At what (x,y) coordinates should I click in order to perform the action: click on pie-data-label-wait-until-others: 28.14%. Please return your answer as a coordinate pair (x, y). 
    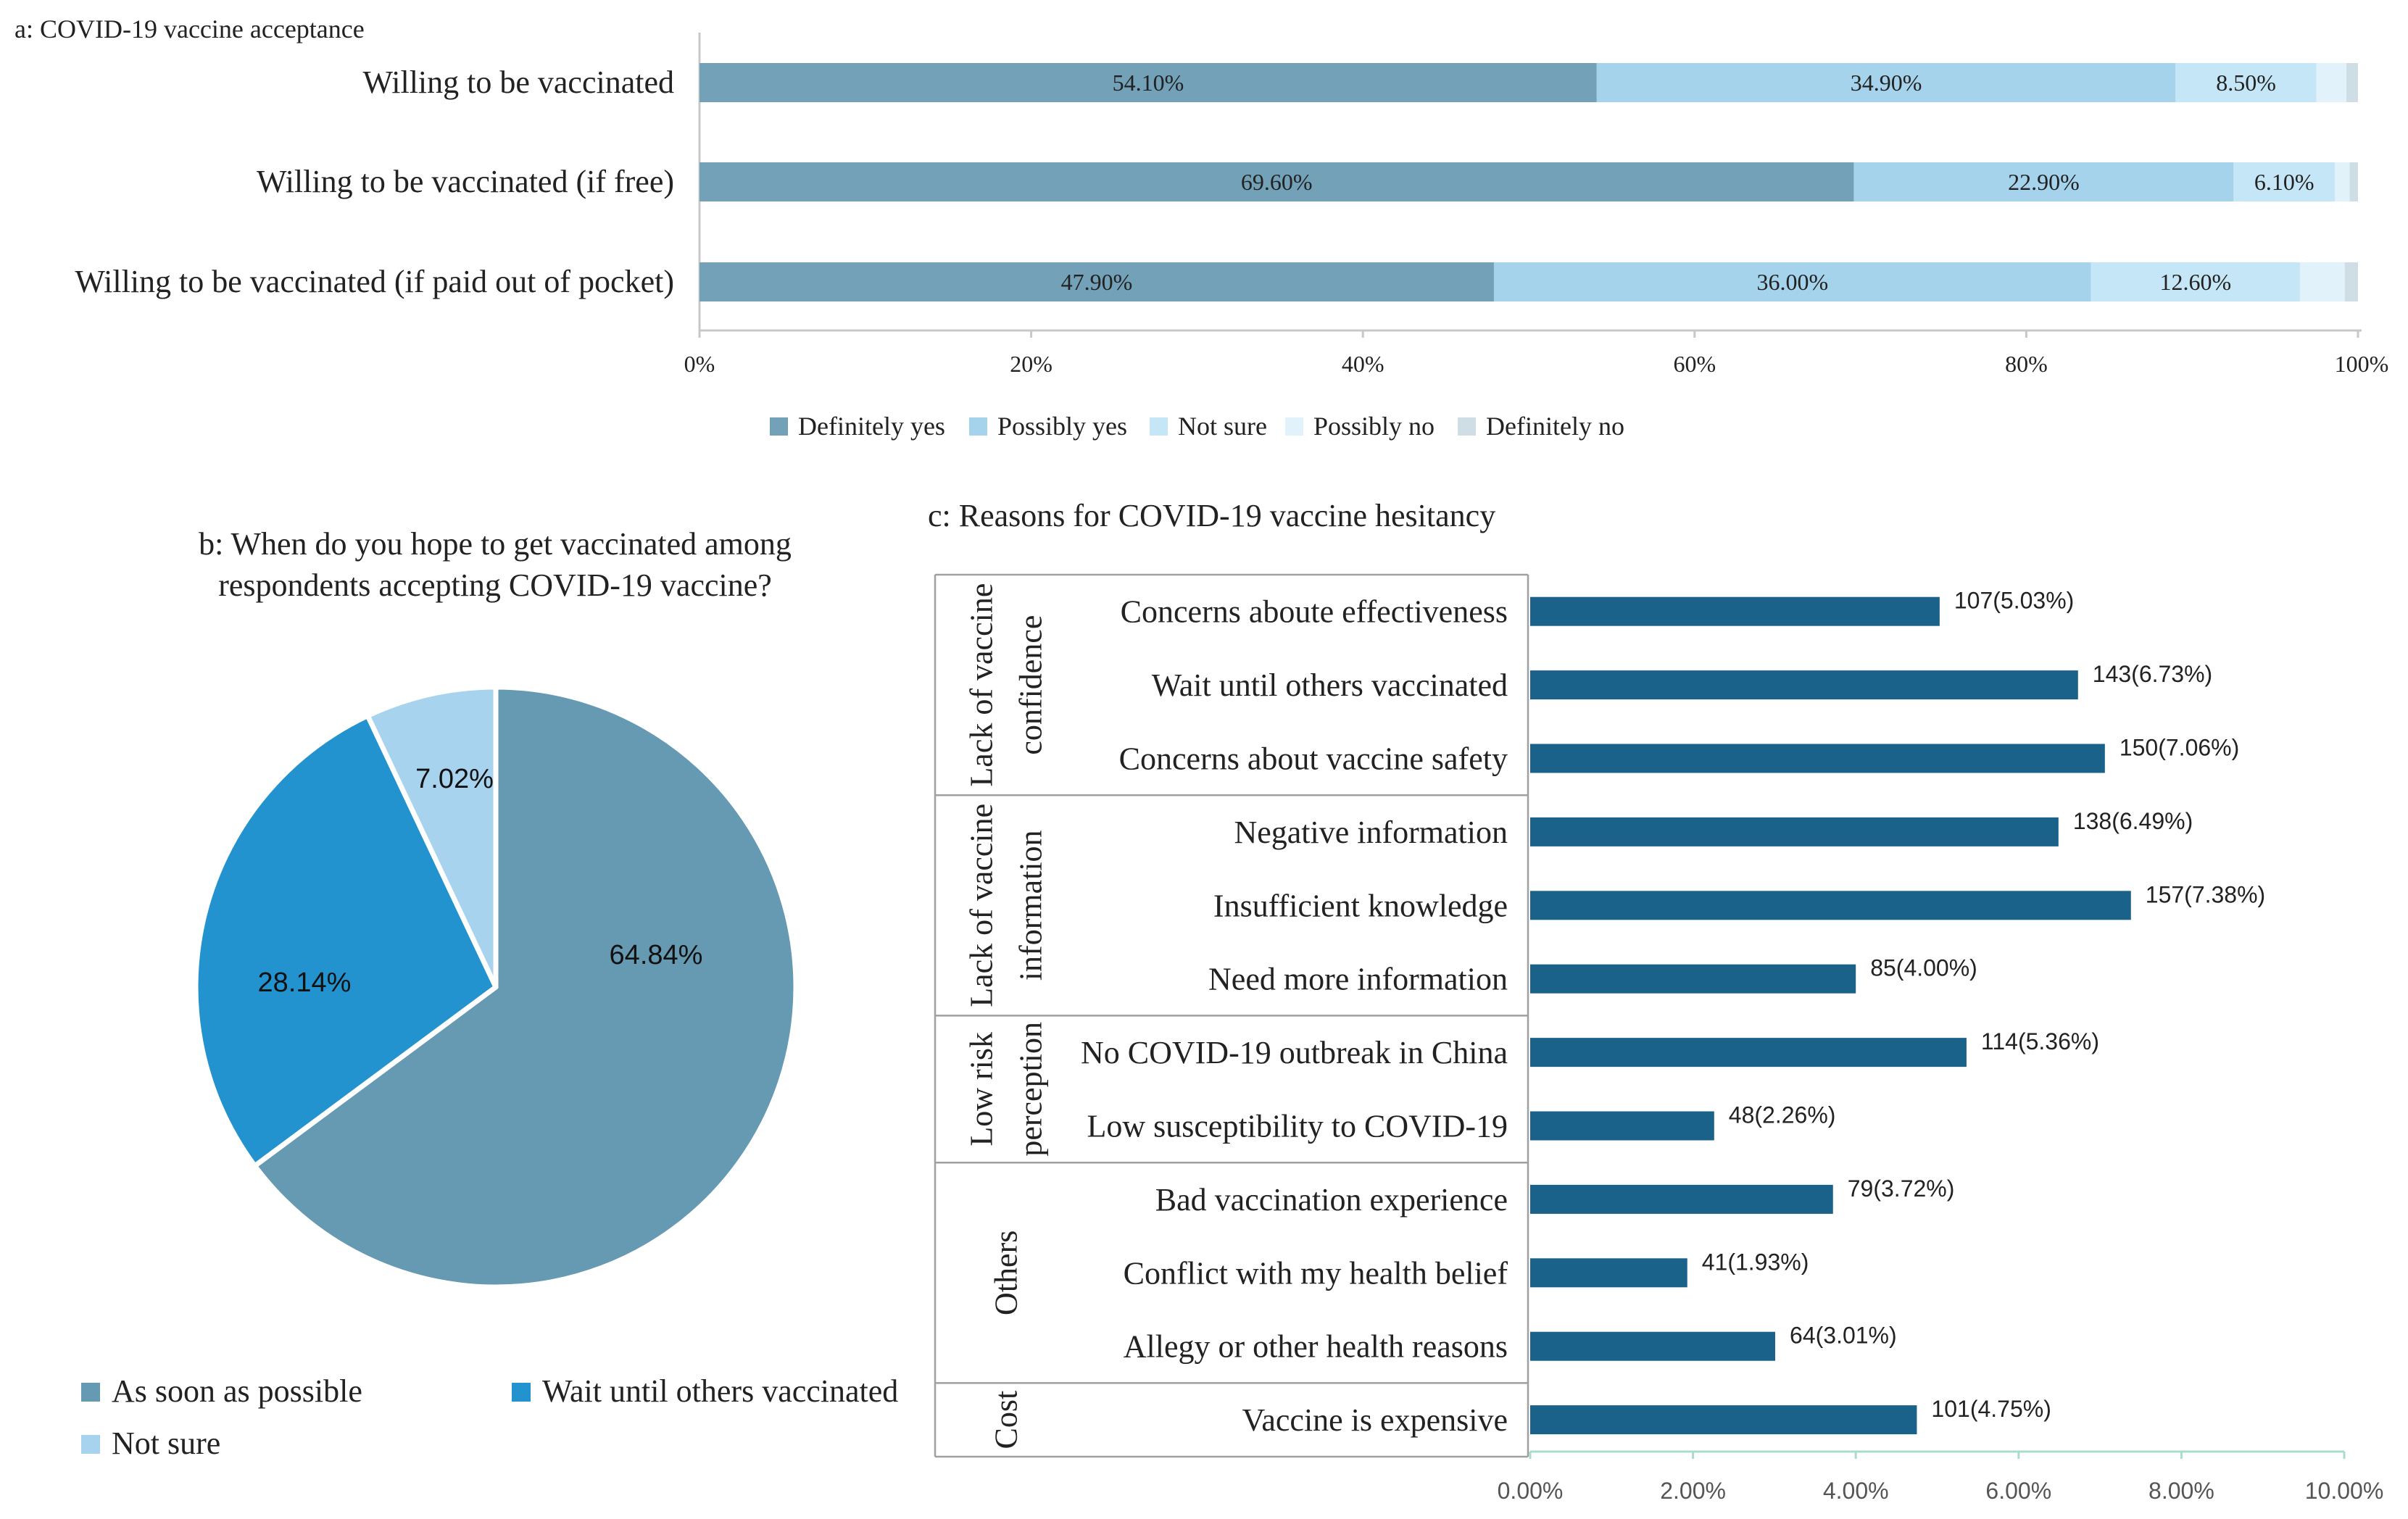
    Looking at the image, I should click on (305, 982).